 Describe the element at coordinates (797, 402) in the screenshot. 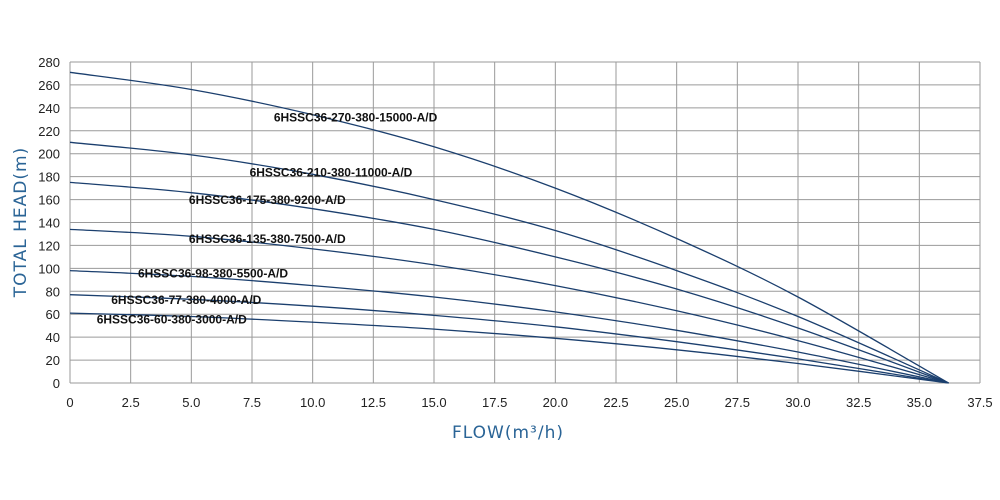

I see `x-tick-label: 30.0` at that location.